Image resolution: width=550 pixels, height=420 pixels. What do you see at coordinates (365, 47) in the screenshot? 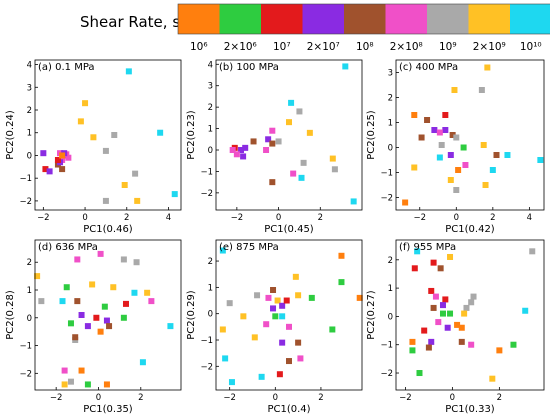
I see `legend-label-4: 10⁸` at bounding box center [365, 47].